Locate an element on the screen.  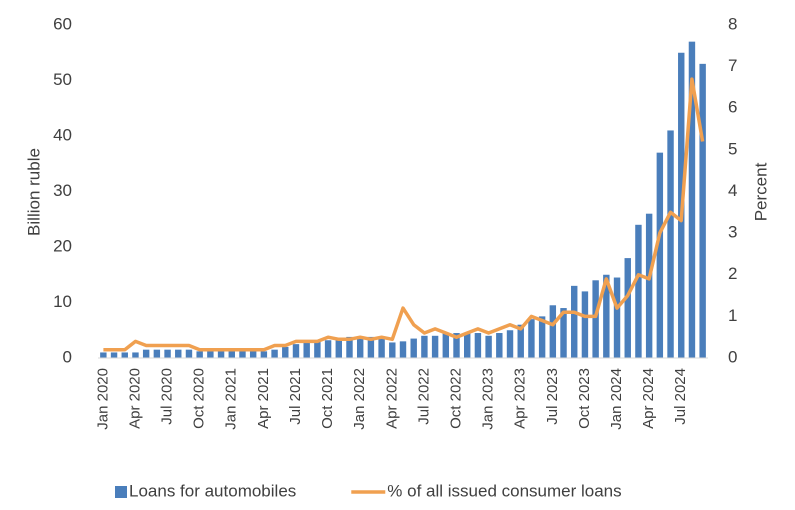
x-tick-label: Jan 2024 is located at coordinates (616, 399).